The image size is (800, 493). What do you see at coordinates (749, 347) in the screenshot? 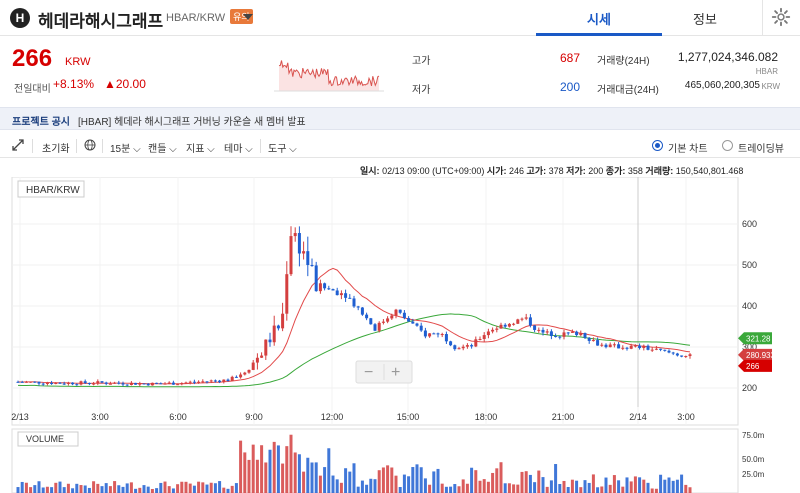
I see `y-tick-label: 300` at bounding box center [749, 347].